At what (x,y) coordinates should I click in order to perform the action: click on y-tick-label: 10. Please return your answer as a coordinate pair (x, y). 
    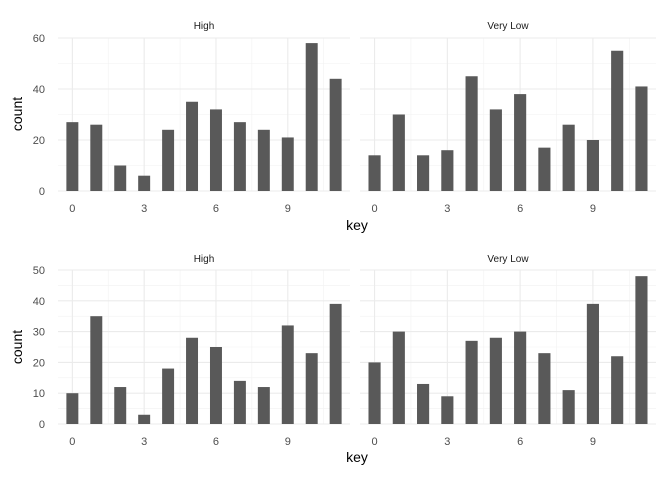
    Looking at the image, I should click on (39, 394).